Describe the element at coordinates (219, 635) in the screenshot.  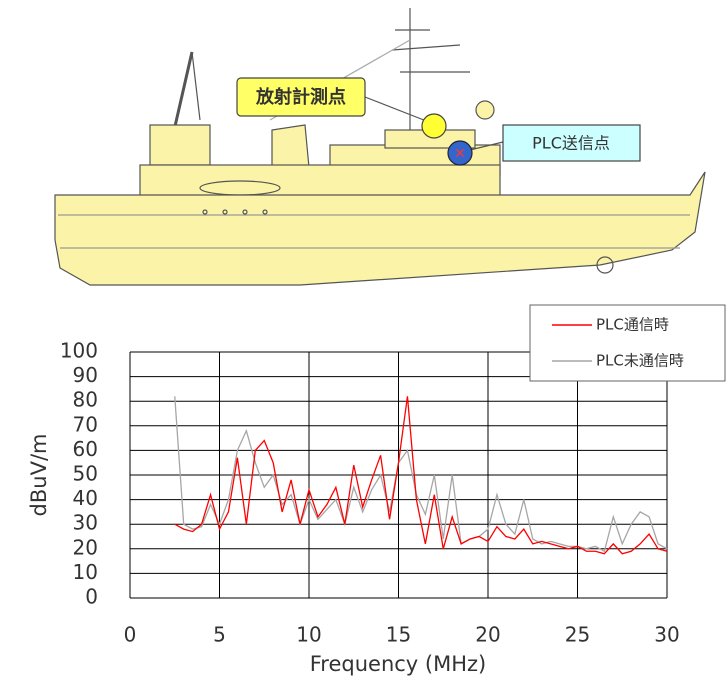
I see `x-tick-label: 5` at that location.